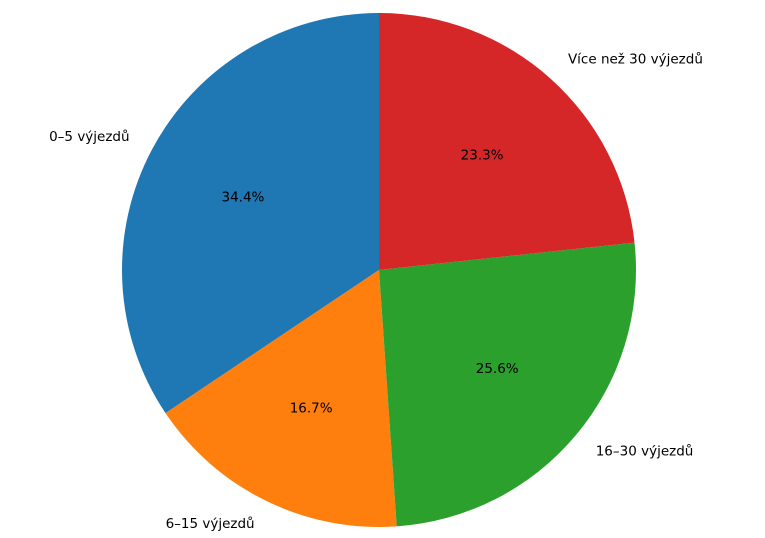 The height and width of the screenshot is (538, 765). I want to click on slice-label: 0–5 výjezdů, so click(89, 137).